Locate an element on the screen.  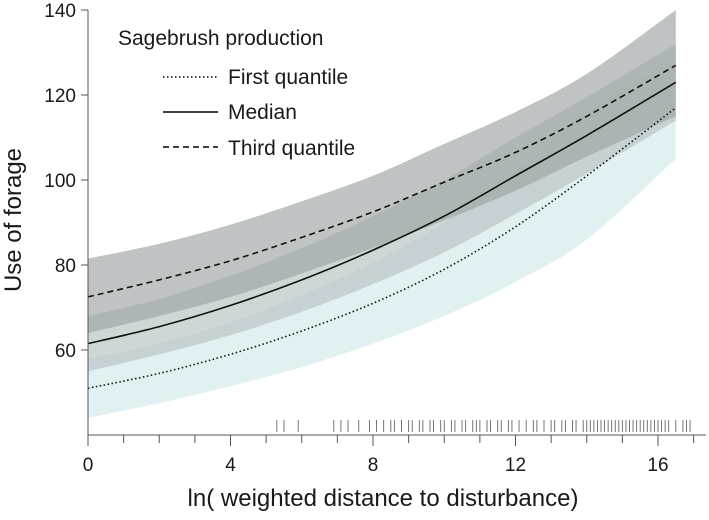
legend-label-third-quantile: Third quantile is located at coordinates (291, 148).